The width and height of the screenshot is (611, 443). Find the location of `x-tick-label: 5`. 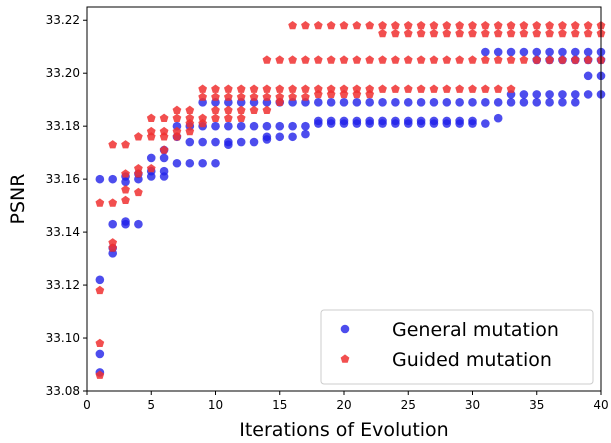

x-tick-label: 5 is located at coordinates (151, 405).